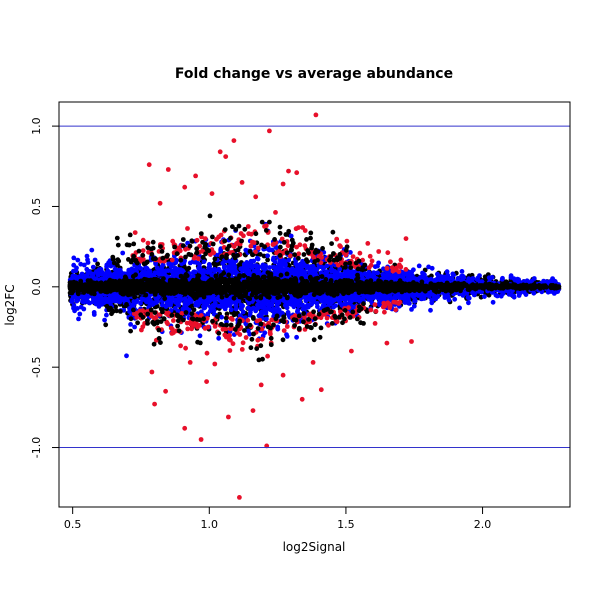 The width and height of the screenshot is (600, 600). Describe the element at coordinates (314, 74) in the screenshot. I see `chart-title: Fold change vs average abundance` at that location.